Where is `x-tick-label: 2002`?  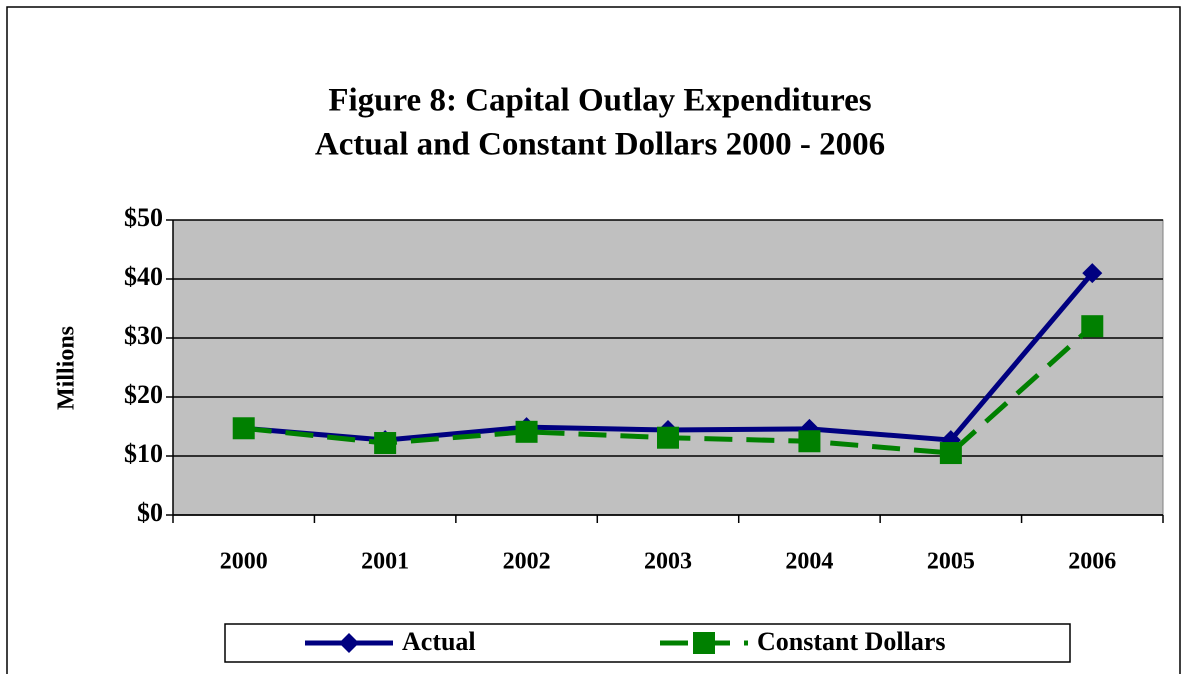 x-tick-label: 2002 is located at coordinates (527, 562).